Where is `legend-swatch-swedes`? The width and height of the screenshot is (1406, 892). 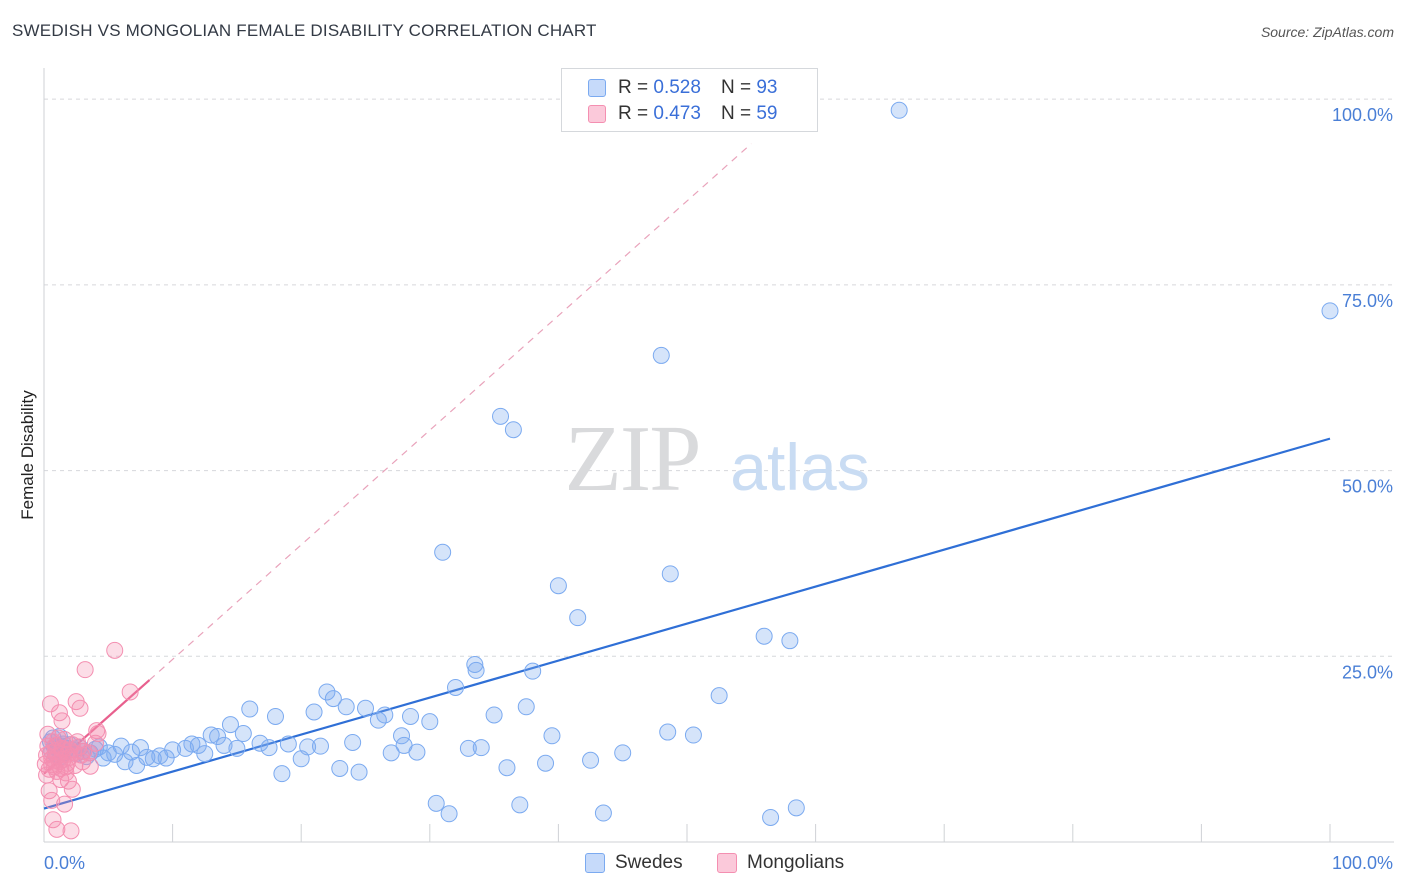 legend-swatch-swedes is located at coordinates (597, 88).